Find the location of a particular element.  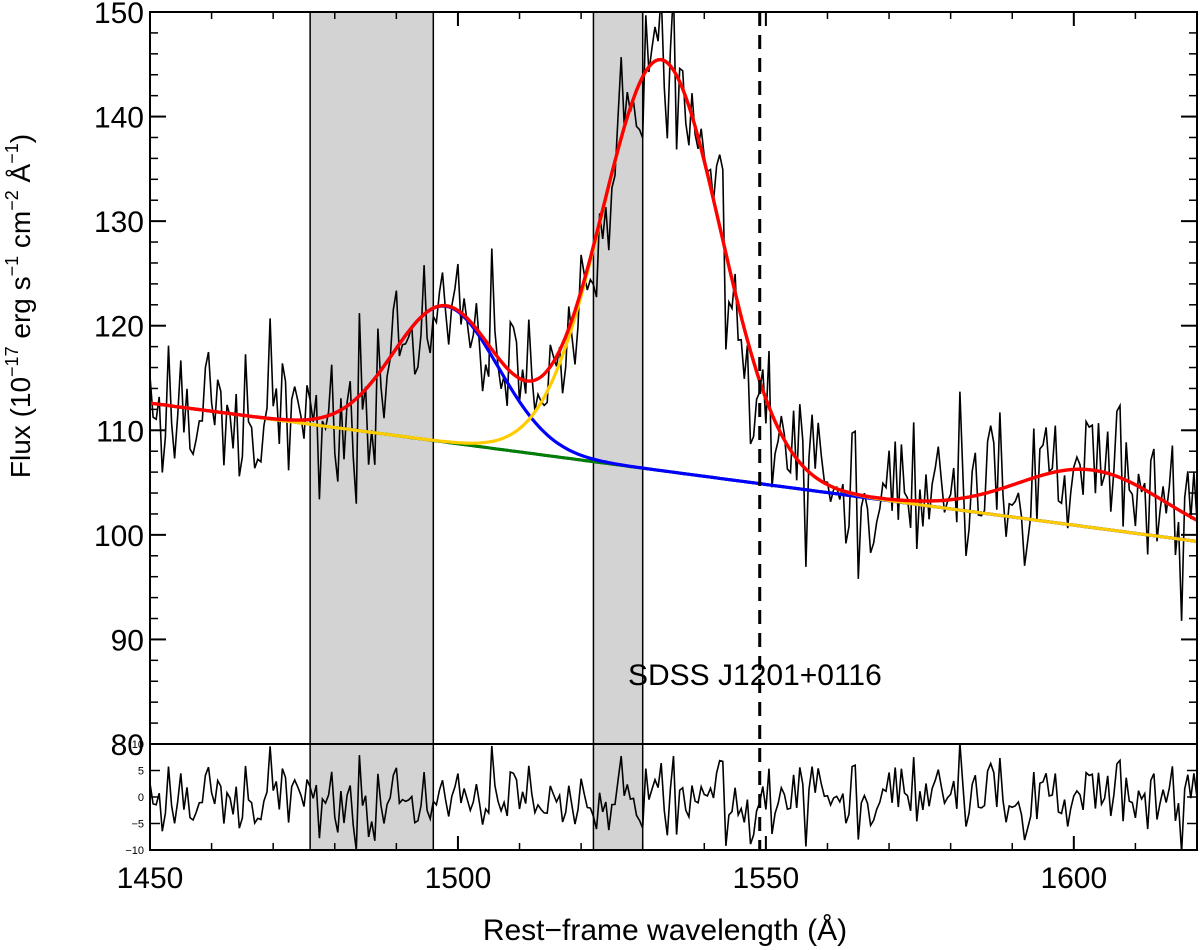

y-axis-title: Flux (10−17 erg s−1 cm−2 Å−1) is located at coordinates (19, 306).